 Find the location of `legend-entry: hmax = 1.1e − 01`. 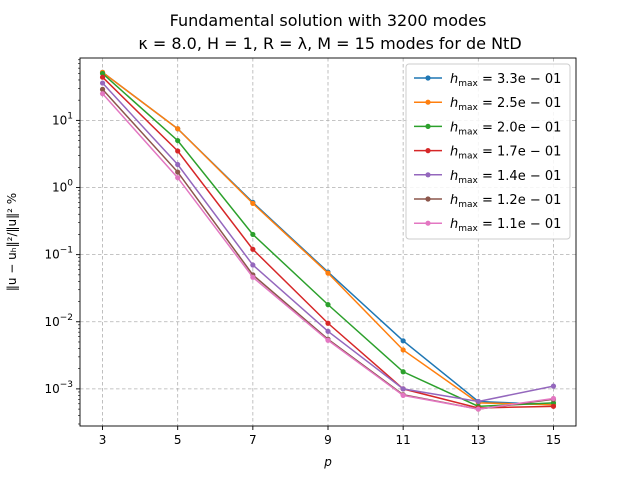

legend-entry: hmax = 1.1e − 01 is located at coordinates (505, 225).